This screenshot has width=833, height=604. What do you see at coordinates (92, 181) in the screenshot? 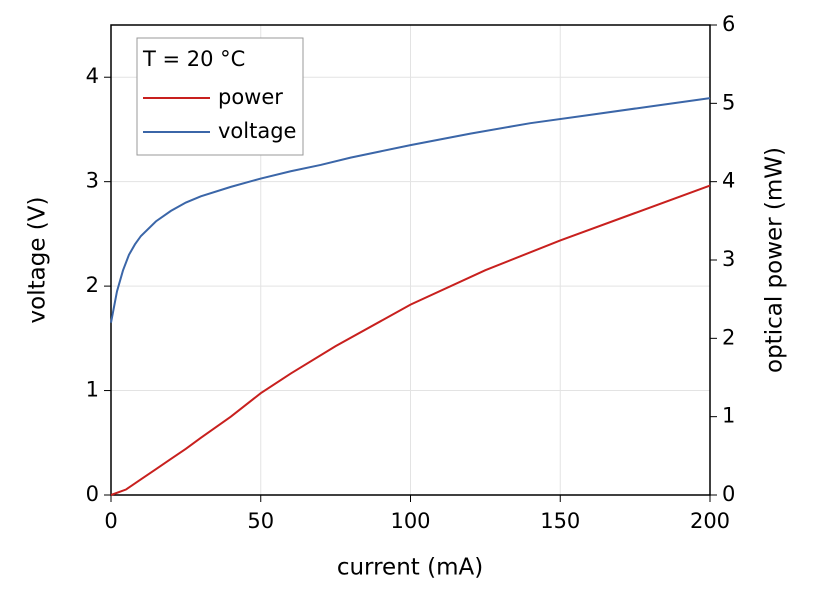
I see `y-tick-label: 3` at bounding box center [92, 181].